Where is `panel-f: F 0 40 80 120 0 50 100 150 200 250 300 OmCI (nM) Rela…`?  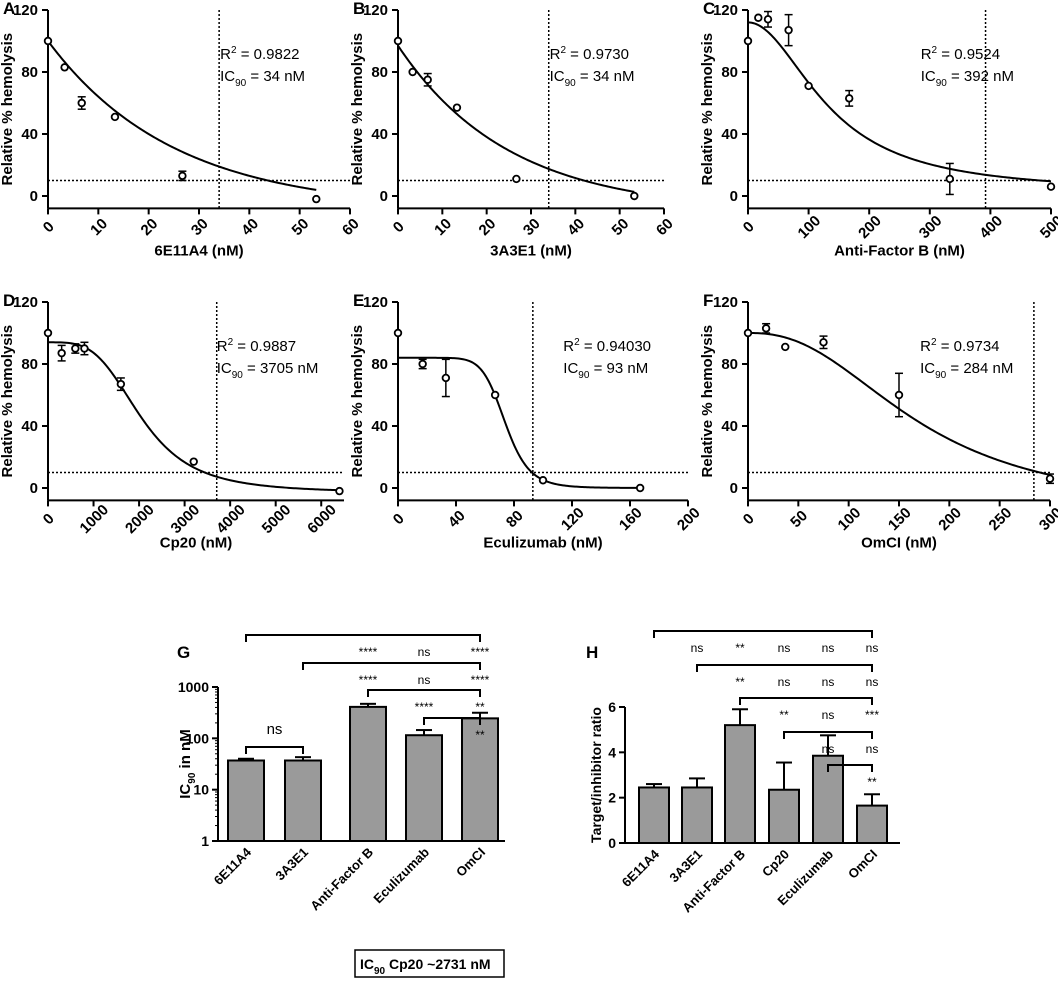 panel-f: F 0 40 80 120 0 50 100 150 200 250 300 OmCI (nM) Rela… is located at coordinates (878, 421).